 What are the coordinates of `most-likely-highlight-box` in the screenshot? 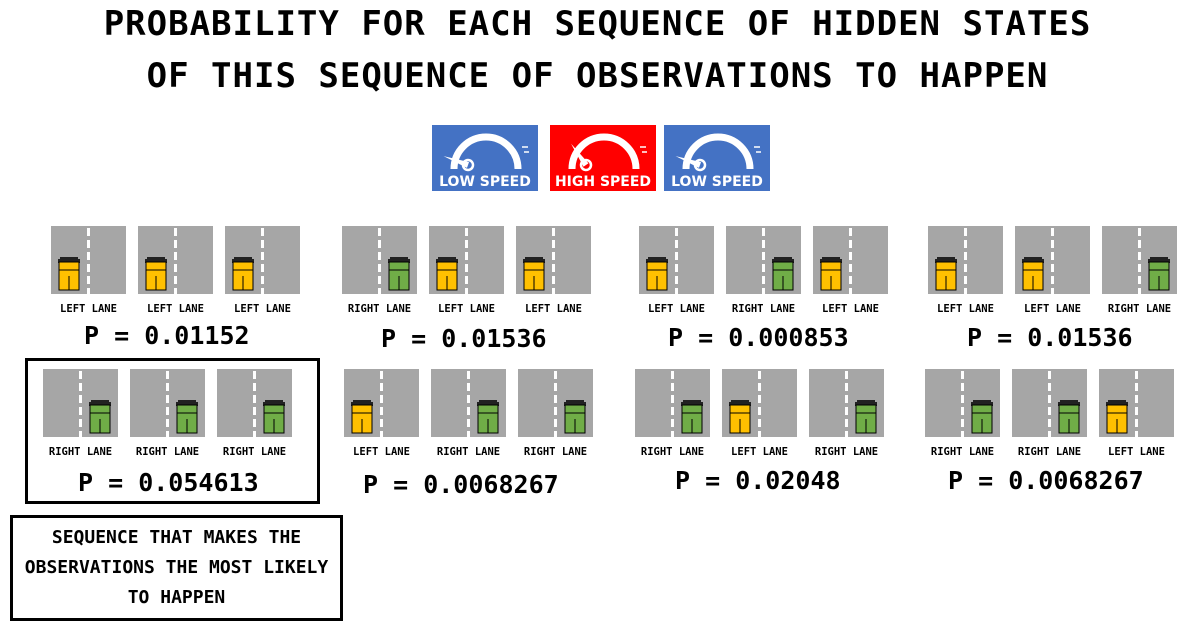 It's located at (172, 431).